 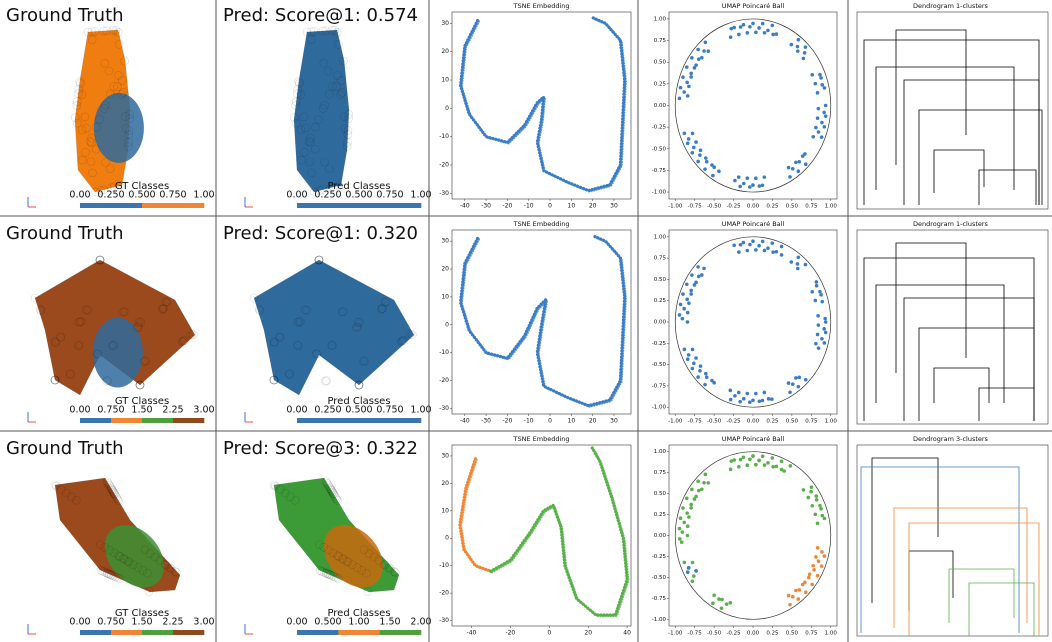 What do you see at coordinates (322, 111) in the screenshot?
I see `point-cloud` at bounding box center [322, 111].